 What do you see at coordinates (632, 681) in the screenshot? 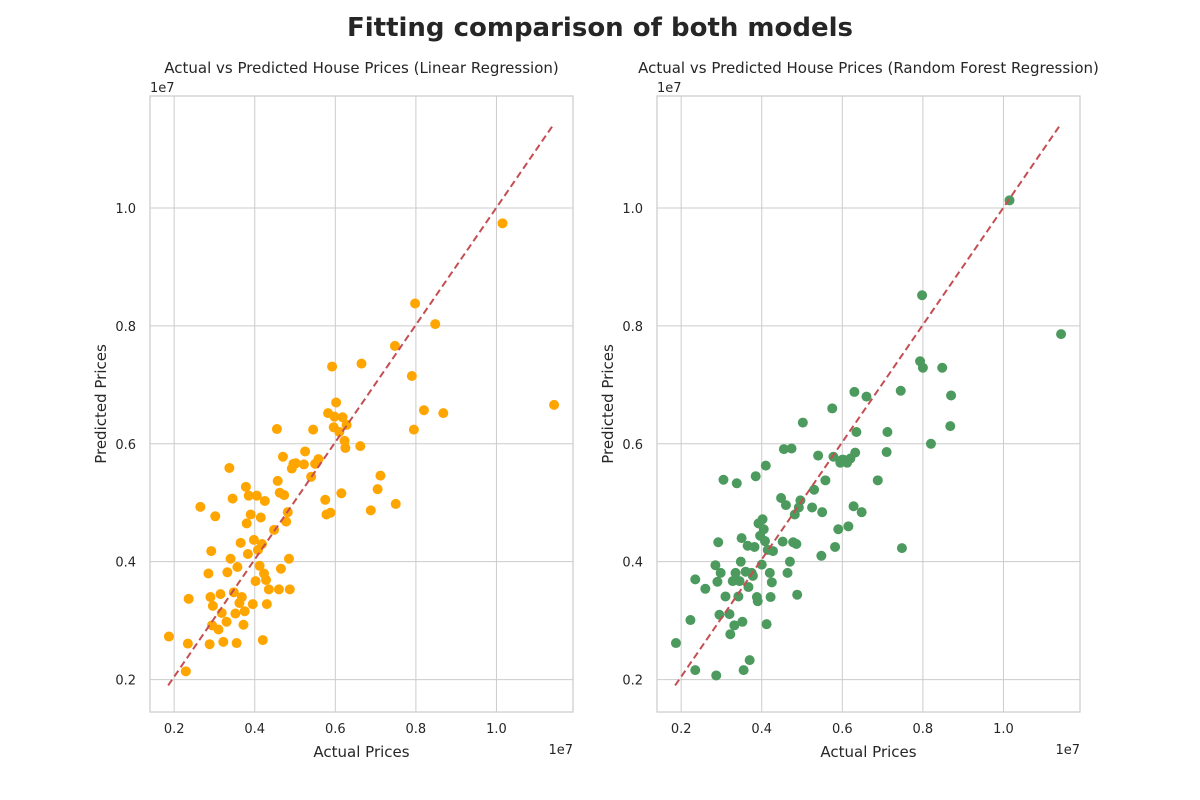
I see `y-tick-label: 0.2` at bounding box center [632, 681].